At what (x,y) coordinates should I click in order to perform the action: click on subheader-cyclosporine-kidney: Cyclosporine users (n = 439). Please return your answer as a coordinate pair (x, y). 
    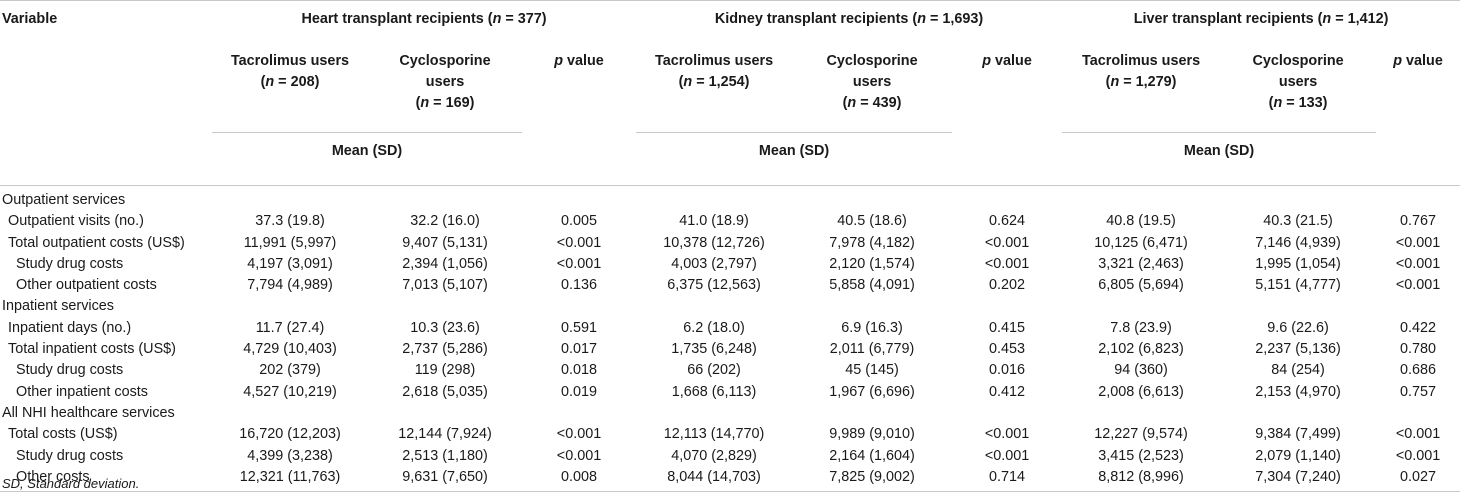
    Looking at the image, I should click on (872, 85).